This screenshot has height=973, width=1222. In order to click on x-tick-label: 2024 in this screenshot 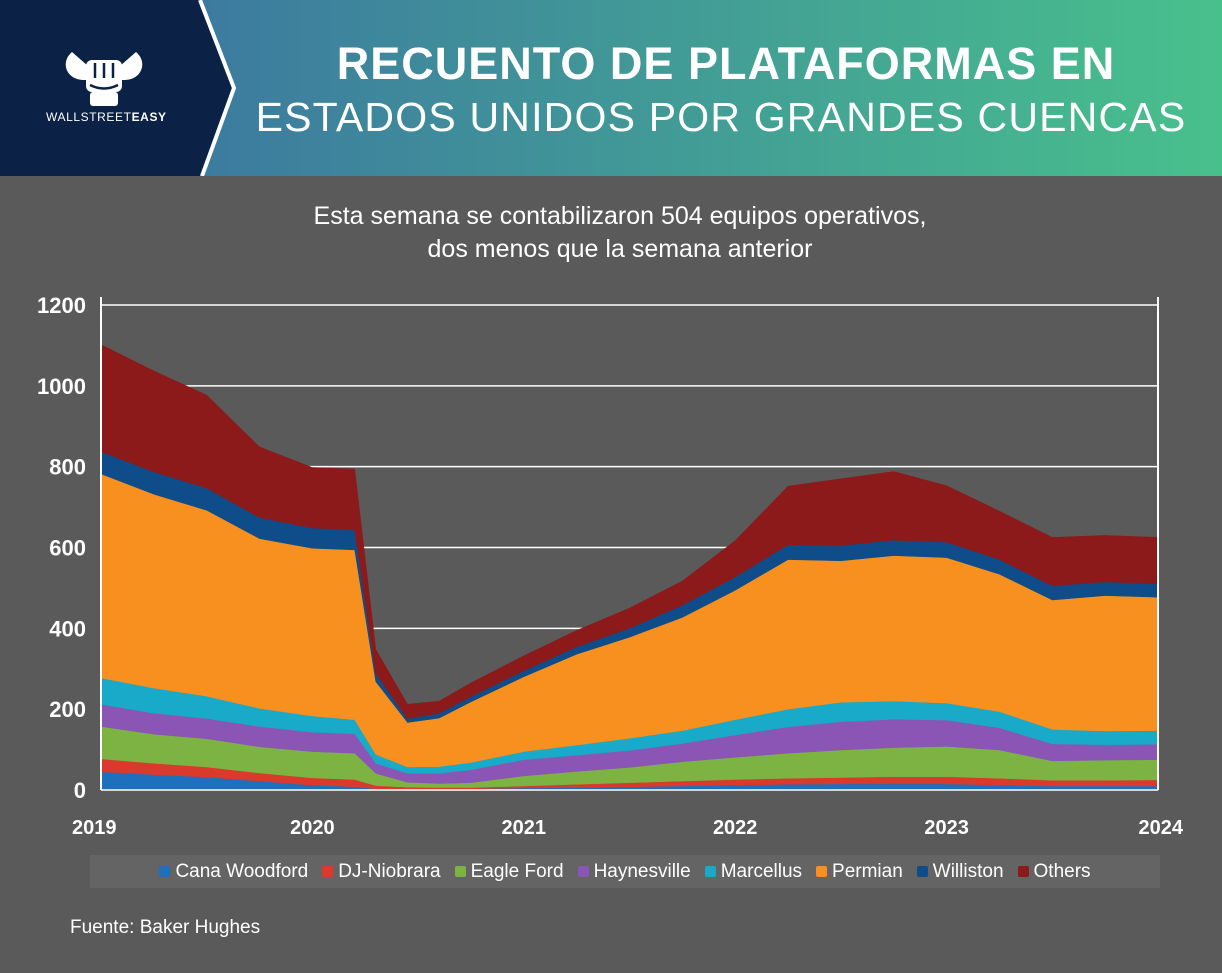, I will do `click(1161, 828)`.